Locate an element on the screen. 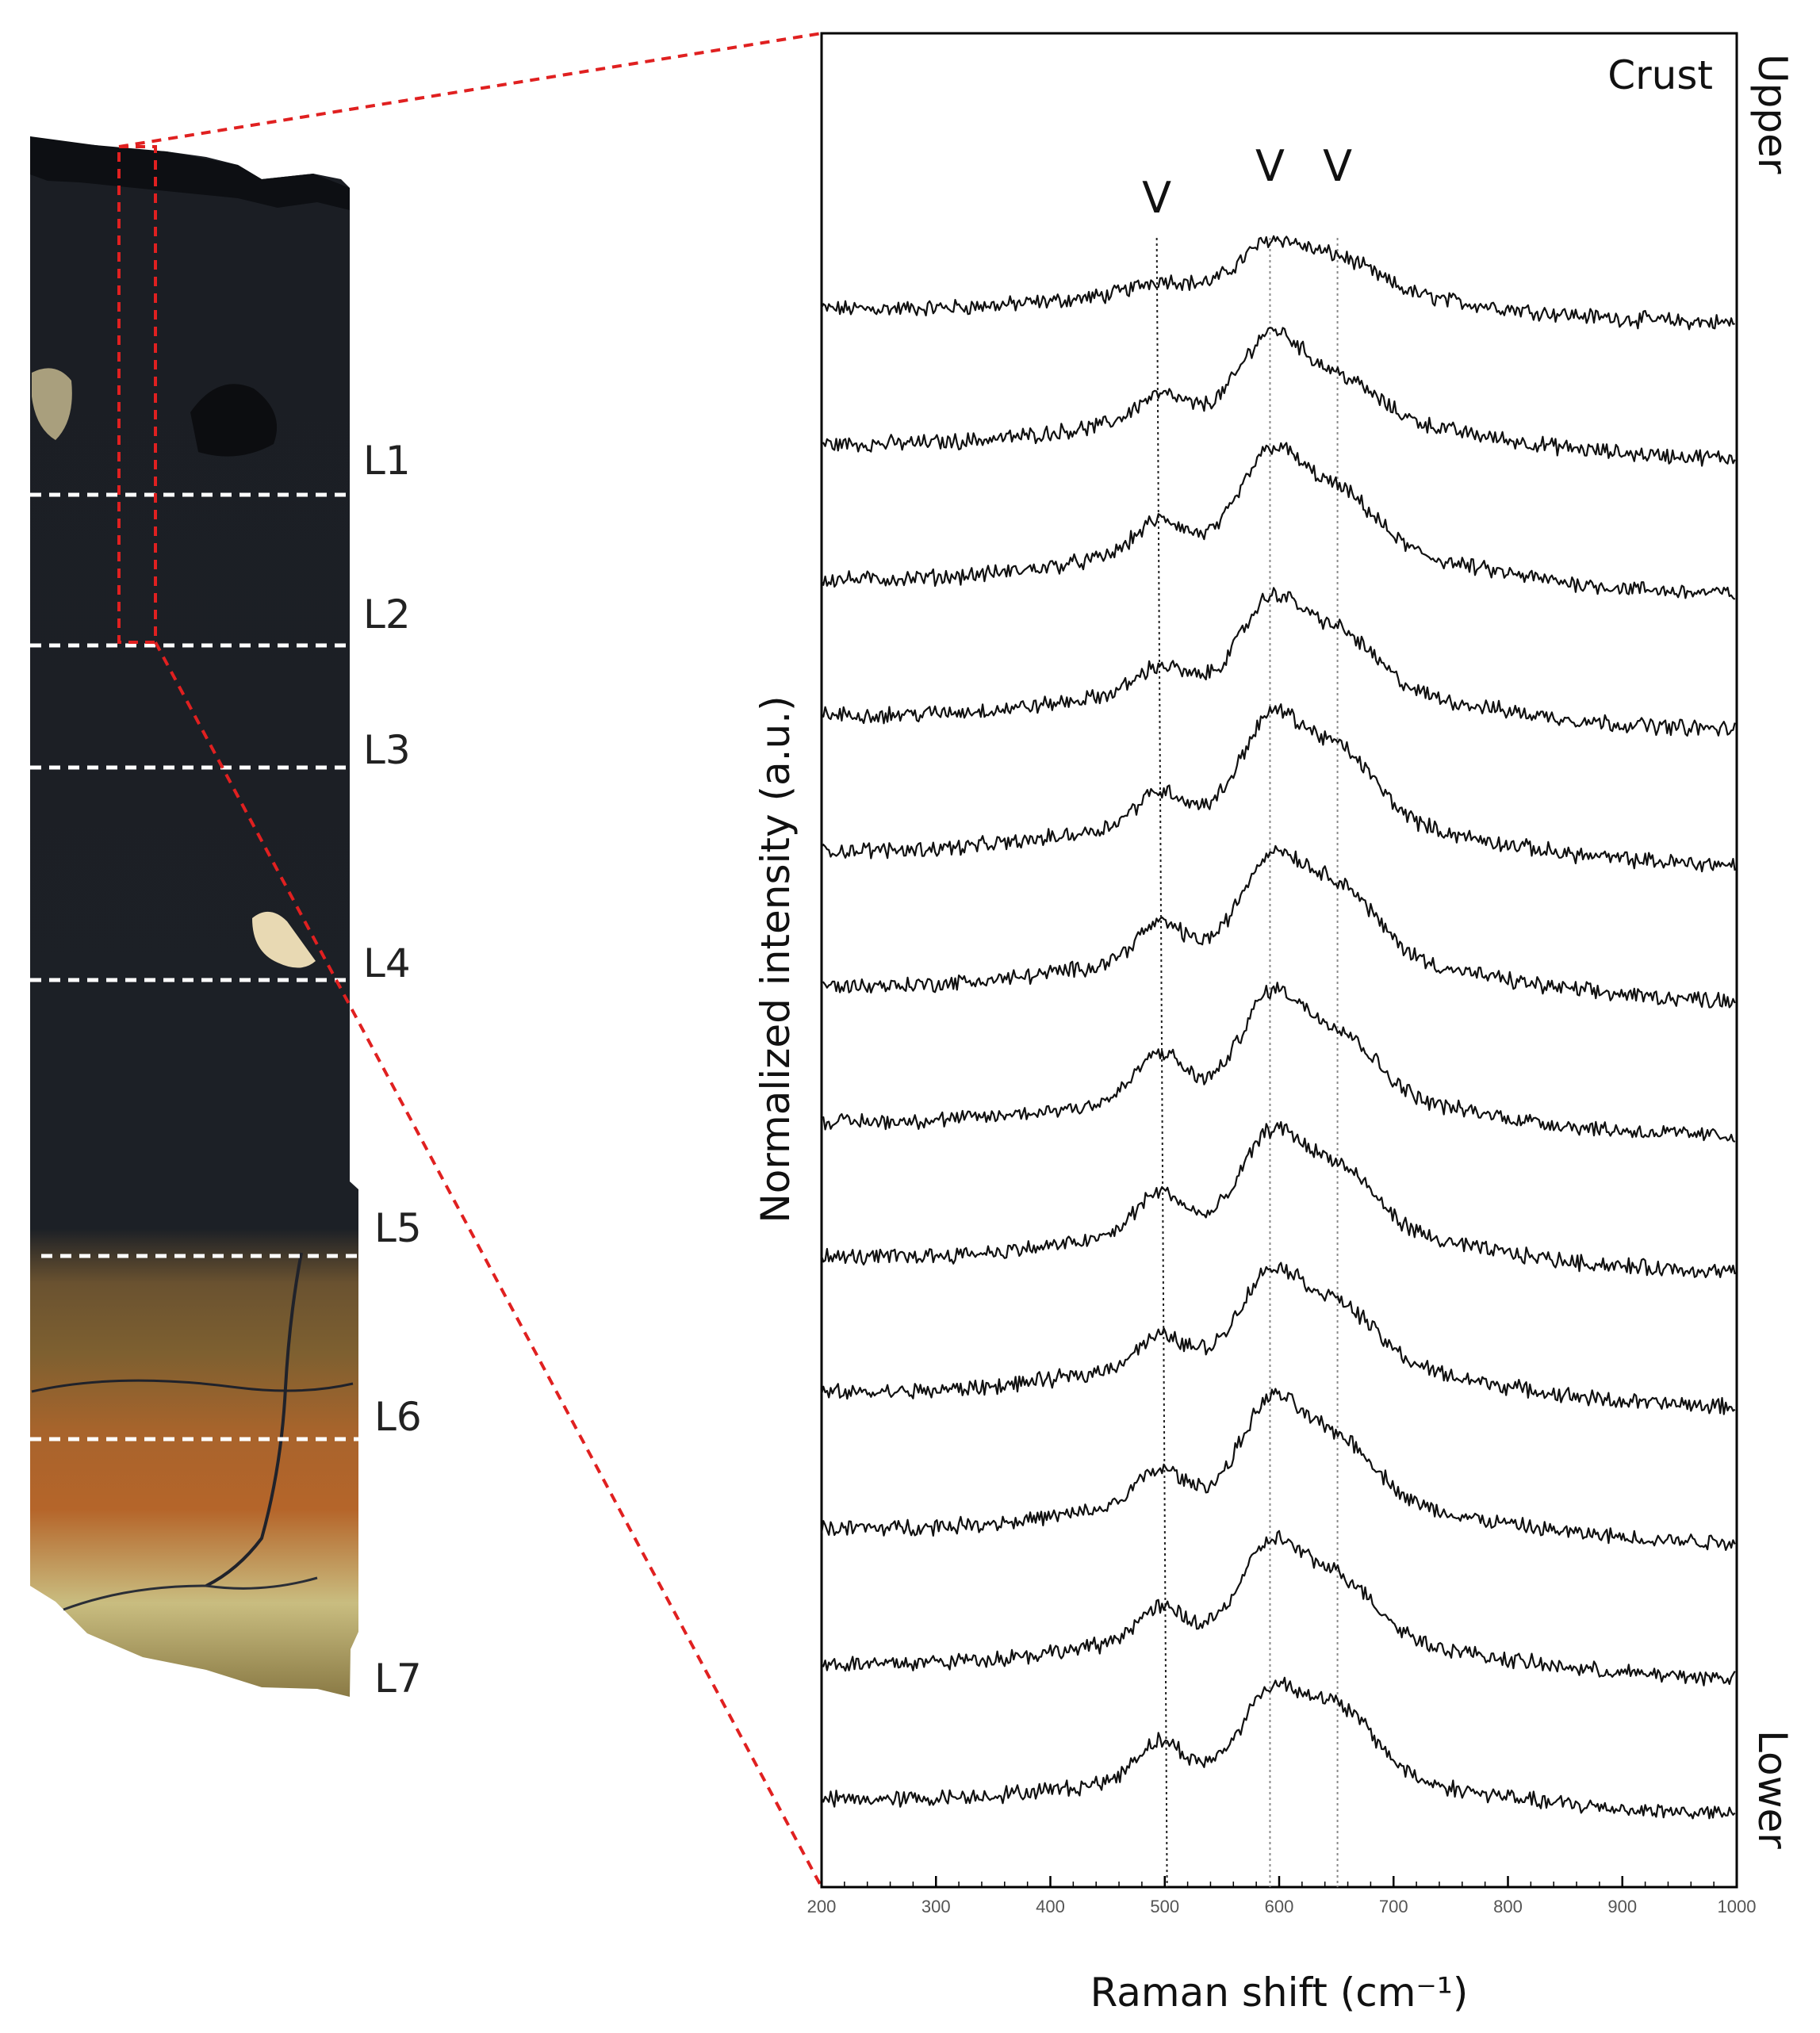  crust-label: Crust is located at coordinates (1660, 75).